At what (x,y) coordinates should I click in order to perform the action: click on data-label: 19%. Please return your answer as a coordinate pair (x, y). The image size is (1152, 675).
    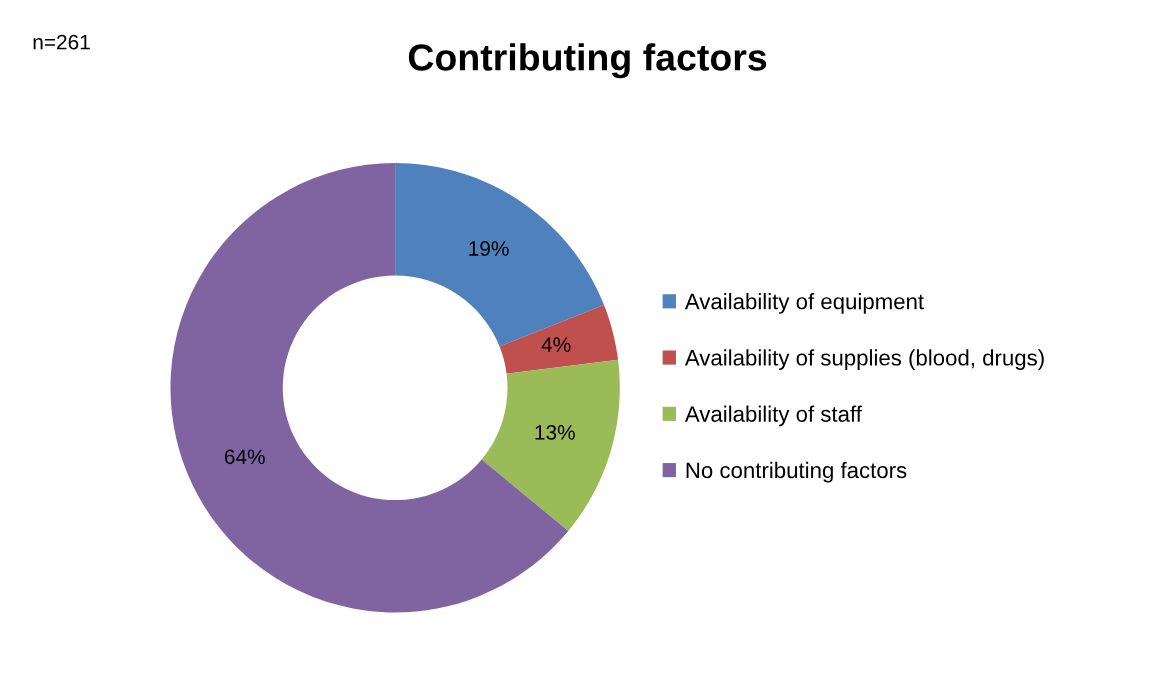
    Looking at the image, I should click on (489, 248).